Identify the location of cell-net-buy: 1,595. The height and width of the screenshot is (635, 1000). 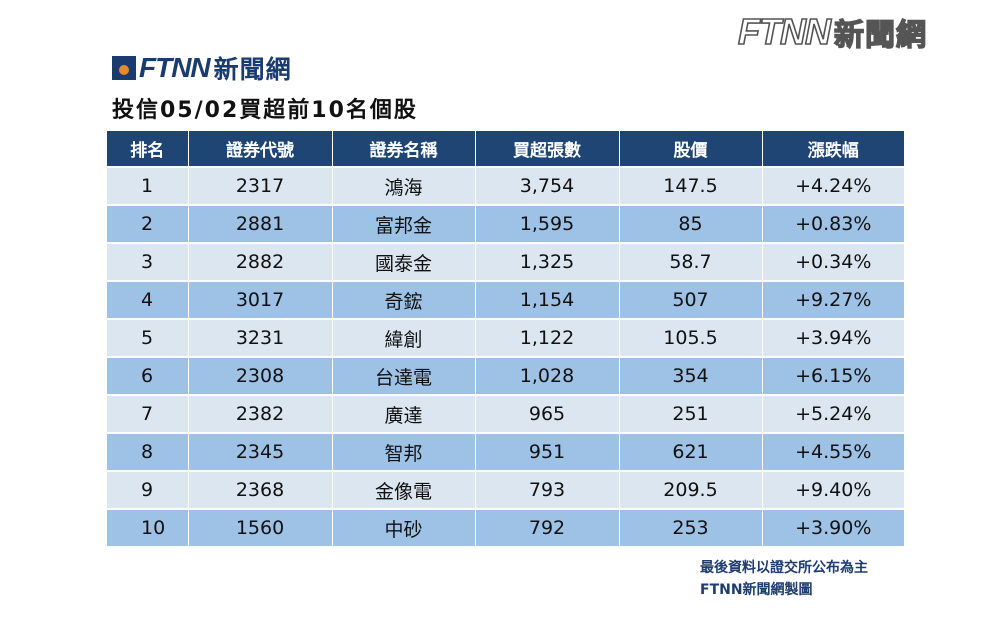
(547, 223).